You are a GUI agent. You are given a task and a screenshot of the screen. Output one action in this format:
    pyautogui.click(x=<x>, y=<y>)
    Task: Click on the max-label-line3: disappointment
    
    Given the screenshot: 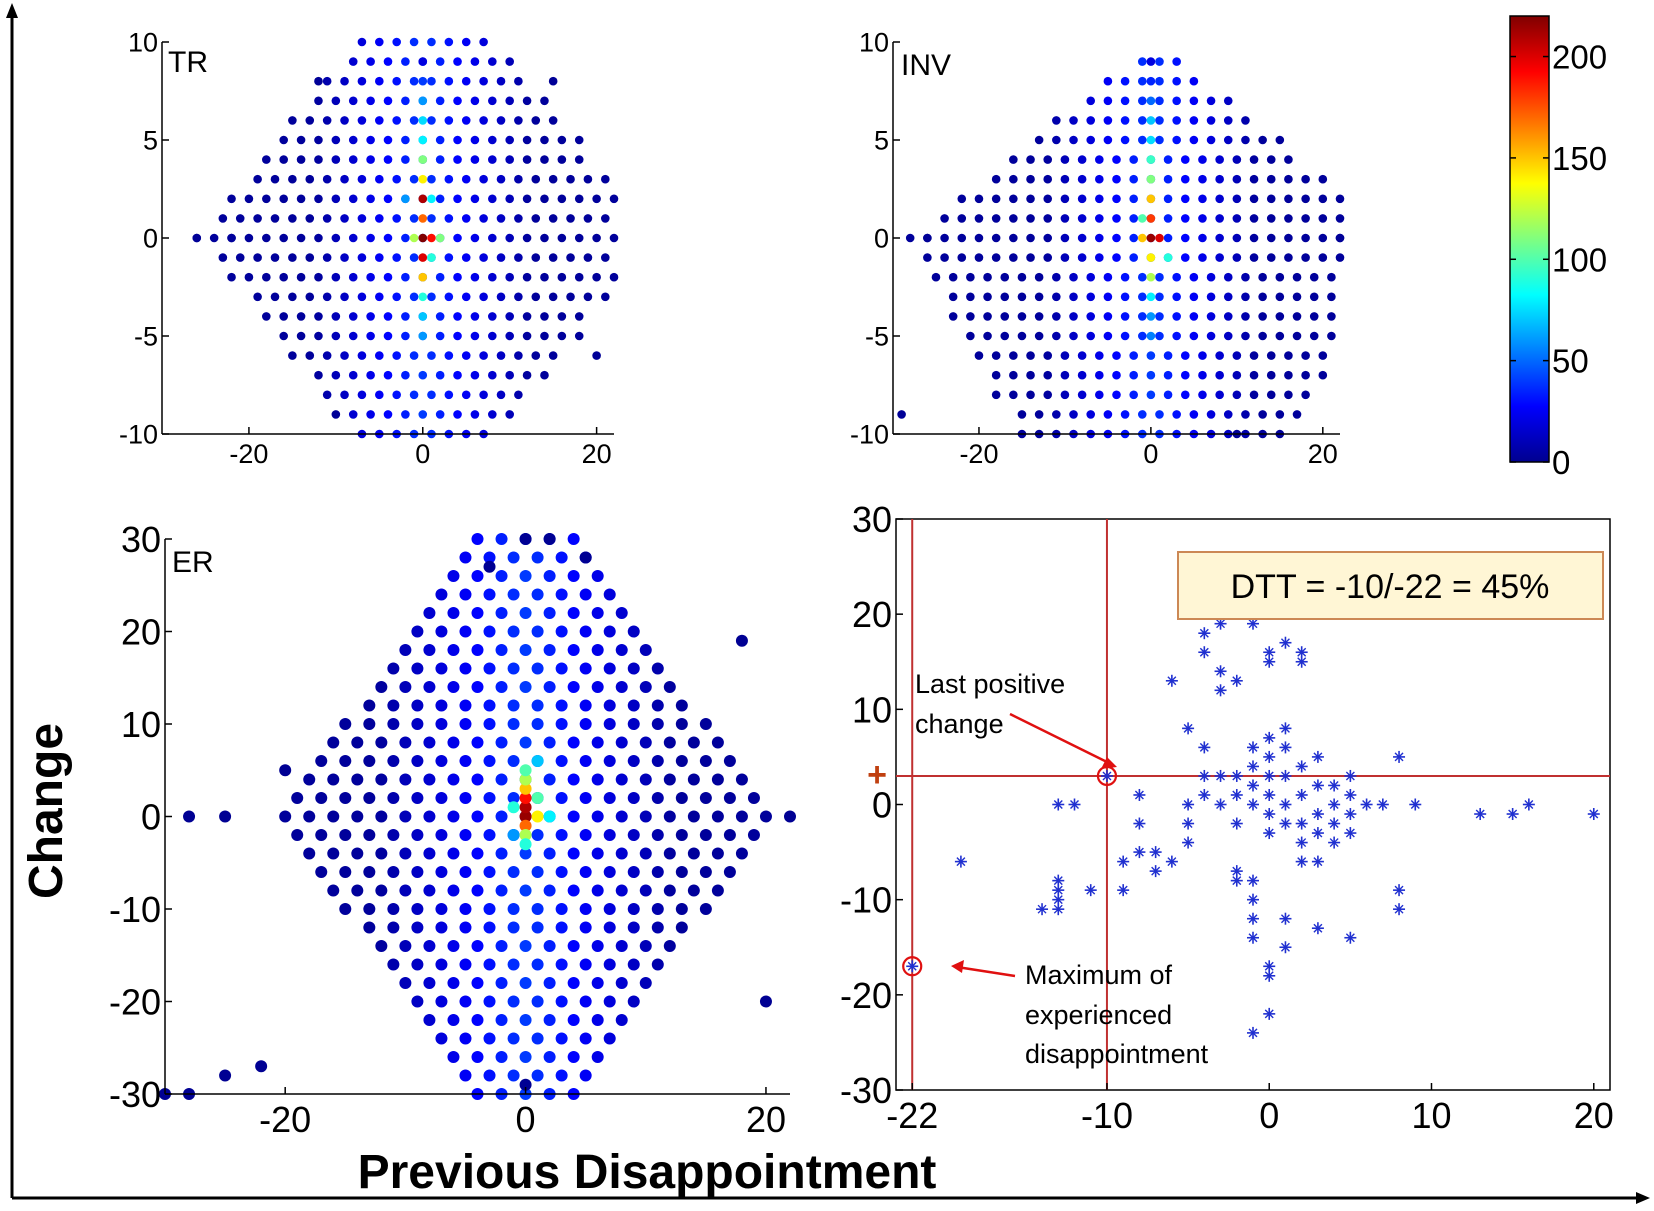 What is the action you would take?
    pyautogui.click(x=1117, y=1054)
    